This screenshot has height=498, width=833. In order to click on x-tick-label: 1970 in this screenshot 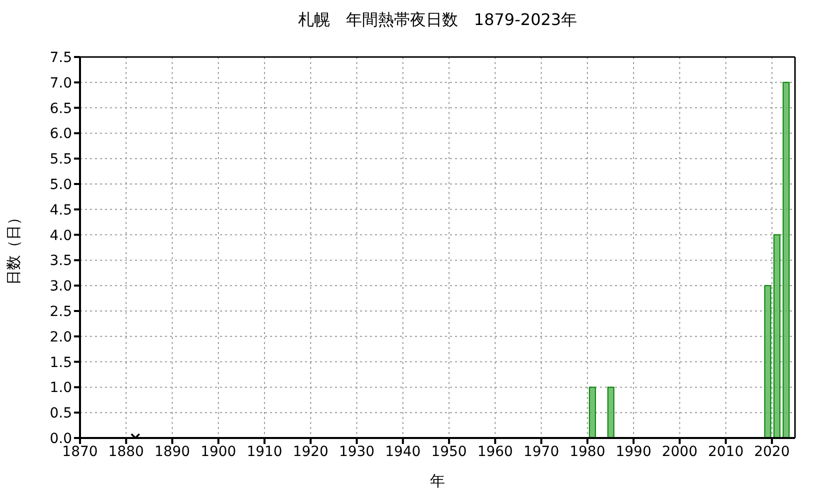, I will do `click(541, 452)`.